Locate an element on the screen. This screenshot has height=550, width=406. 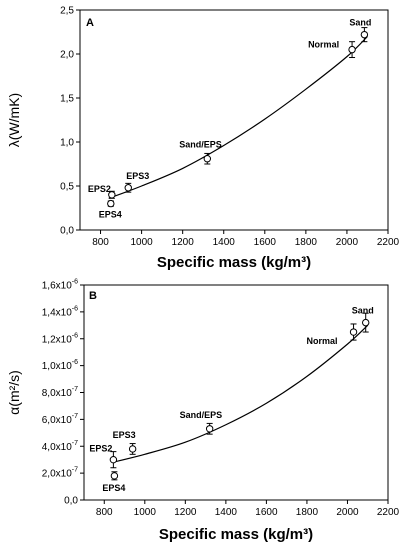
y-tick-label: 1,6x10⁻⁶ is located at coordinates (60, 285).